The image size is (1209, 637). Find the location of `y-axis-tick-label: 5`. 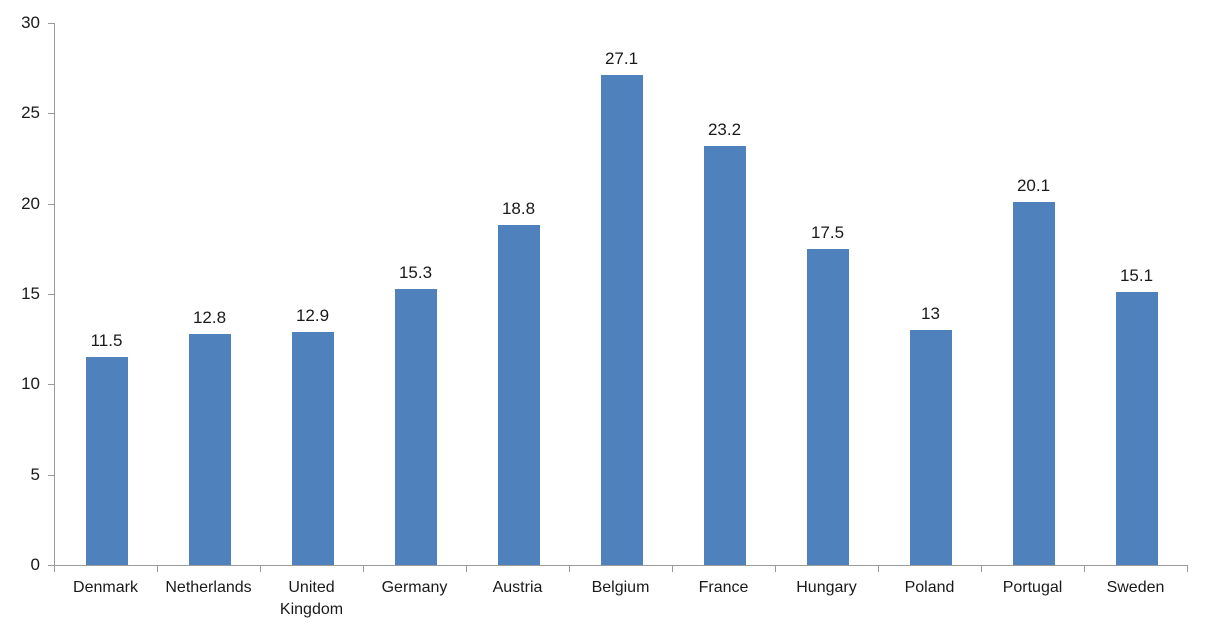

y-axis-tick-label: 5 is located at coordinates (35, 474).